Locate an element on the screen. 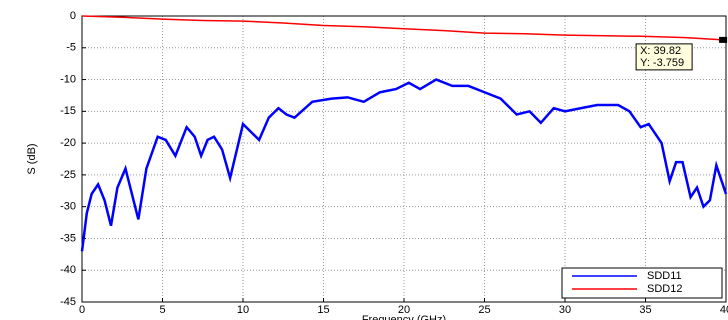  x-tick-label: 15 is located at coordinates (323, 310).